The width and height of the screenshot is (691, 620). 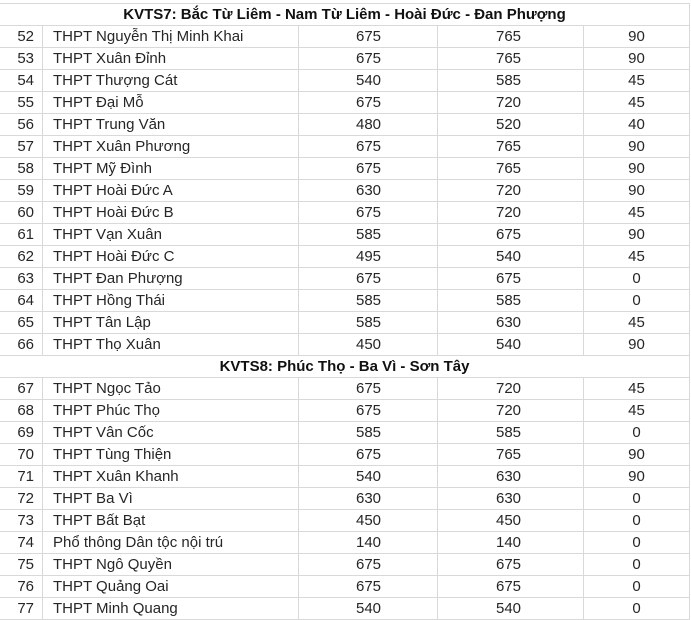 I want to click on table-row: 65 THPT Tân Lập 585 630 45, so click(x=345, y=322).